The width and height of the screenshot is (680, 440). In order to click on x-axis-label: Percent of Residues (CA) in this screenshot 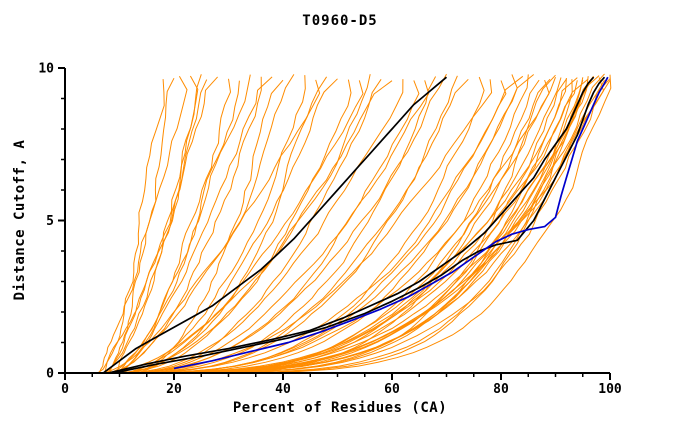, I will do `click(340, 408)`.